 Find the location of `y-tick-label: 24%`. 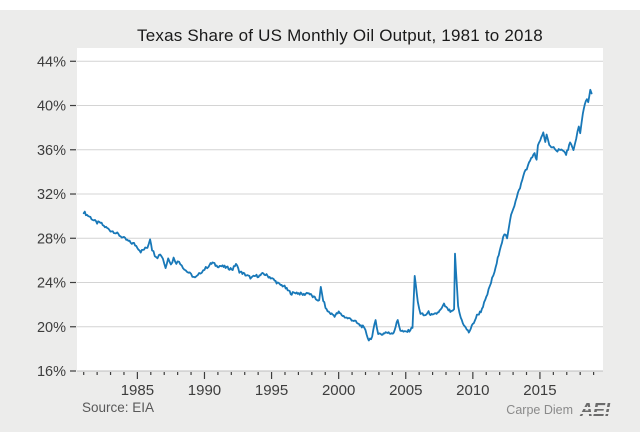

y-tick-label: 24% is located at coordinates (51, 284).